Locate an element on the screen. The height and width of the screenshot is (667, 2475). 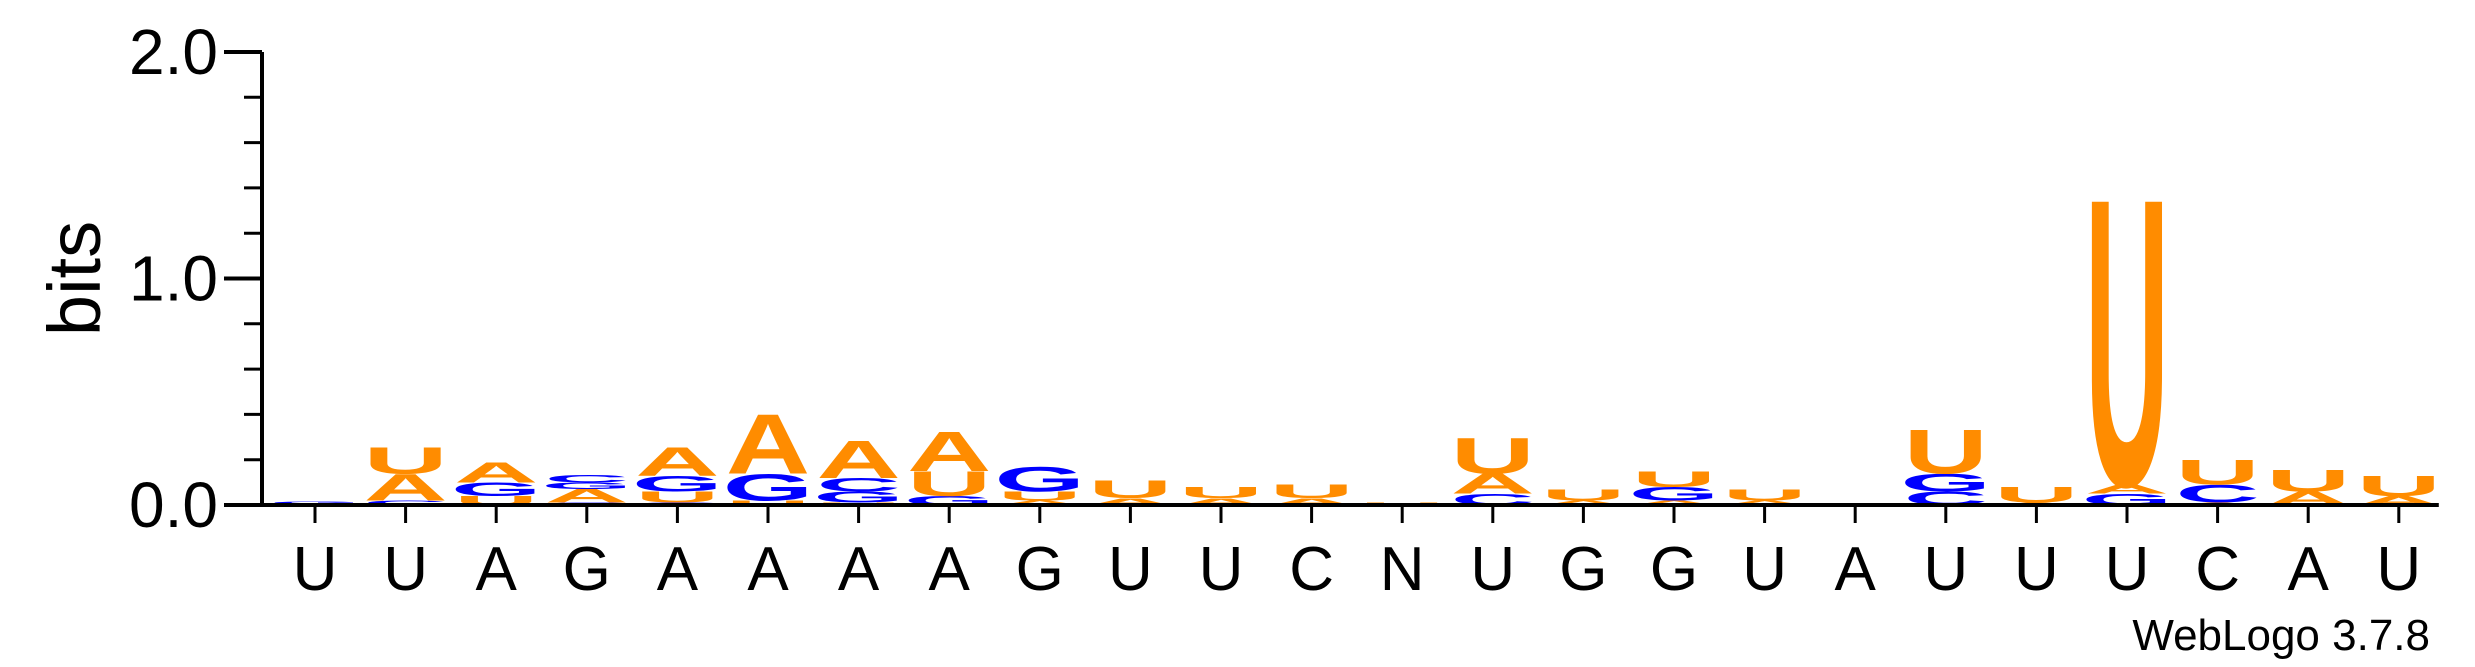
y-tick-label: 0.0 is located at coordinates (173, 505).